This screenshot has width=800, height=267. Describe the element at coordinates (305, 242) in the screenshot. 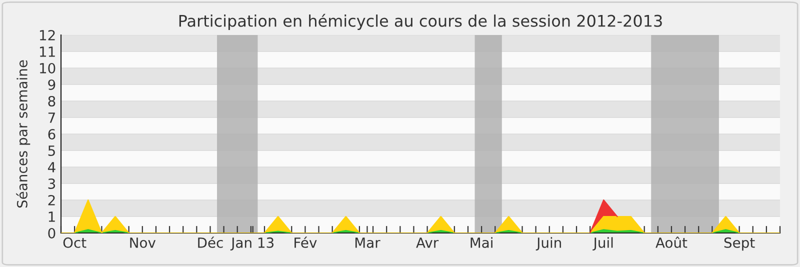

I see `x-tick-label: Fév` at that location.